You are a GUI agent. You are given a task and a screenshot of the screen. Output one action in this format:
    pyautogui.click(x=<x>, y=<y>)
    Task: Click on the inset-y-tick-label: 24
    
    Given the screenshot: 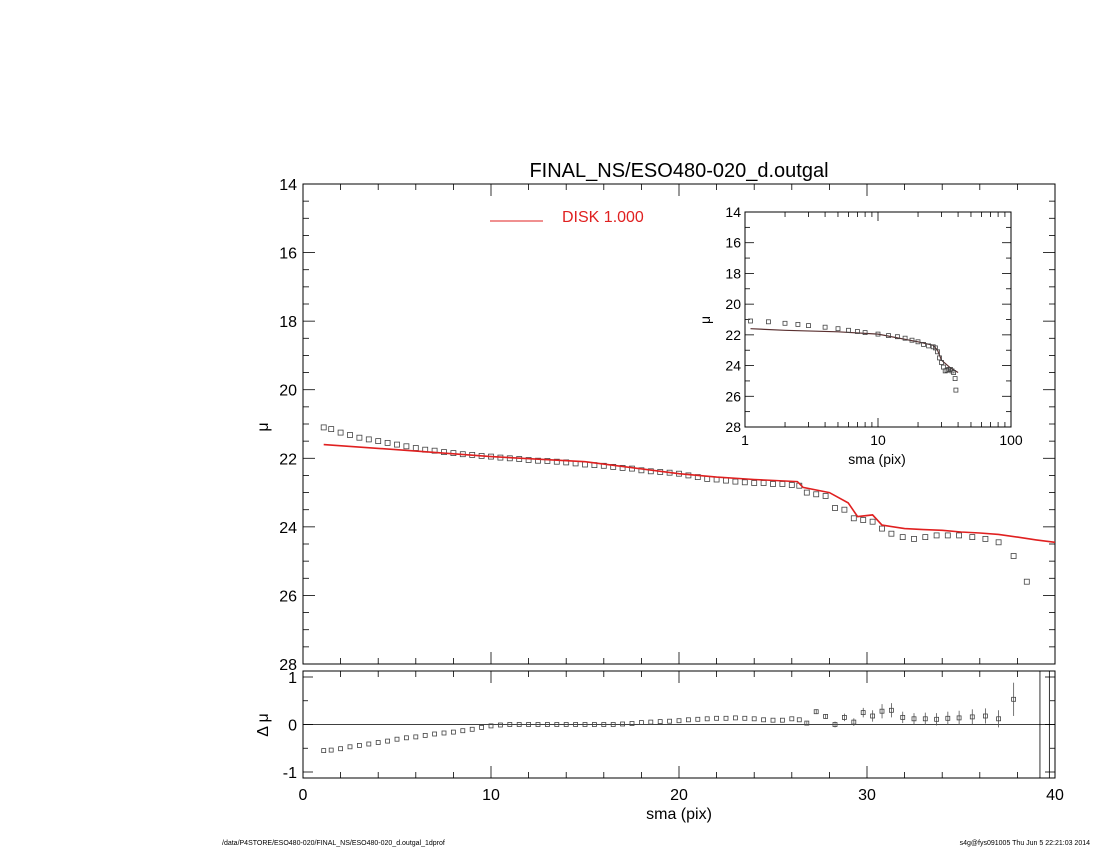 What is the action you would take?
    pyautogui.click(x=733, y=366)
    